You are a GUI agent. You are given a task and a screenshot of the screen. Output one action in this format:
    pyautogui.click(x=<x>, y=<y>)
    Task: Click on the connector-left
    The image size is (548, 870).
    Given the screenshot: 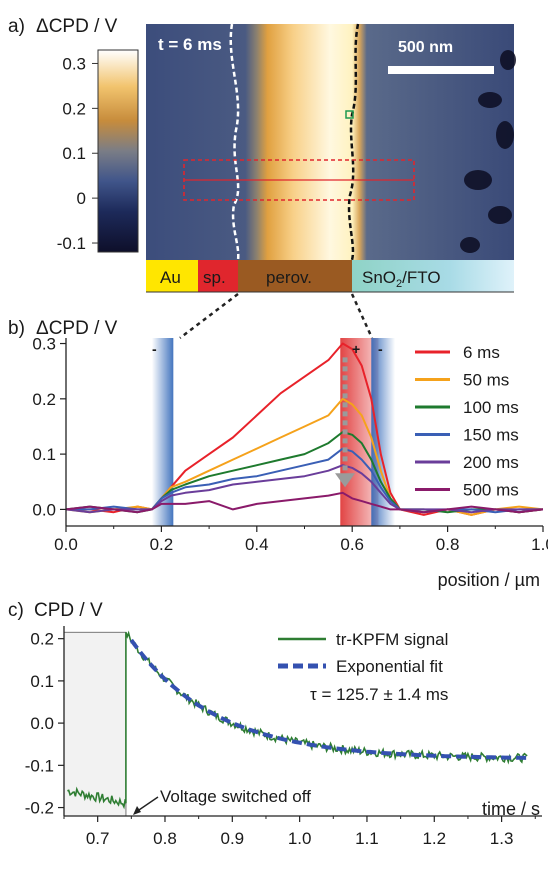 What is the action you would take?
    pyautogui.click(x=209, y=316)
    